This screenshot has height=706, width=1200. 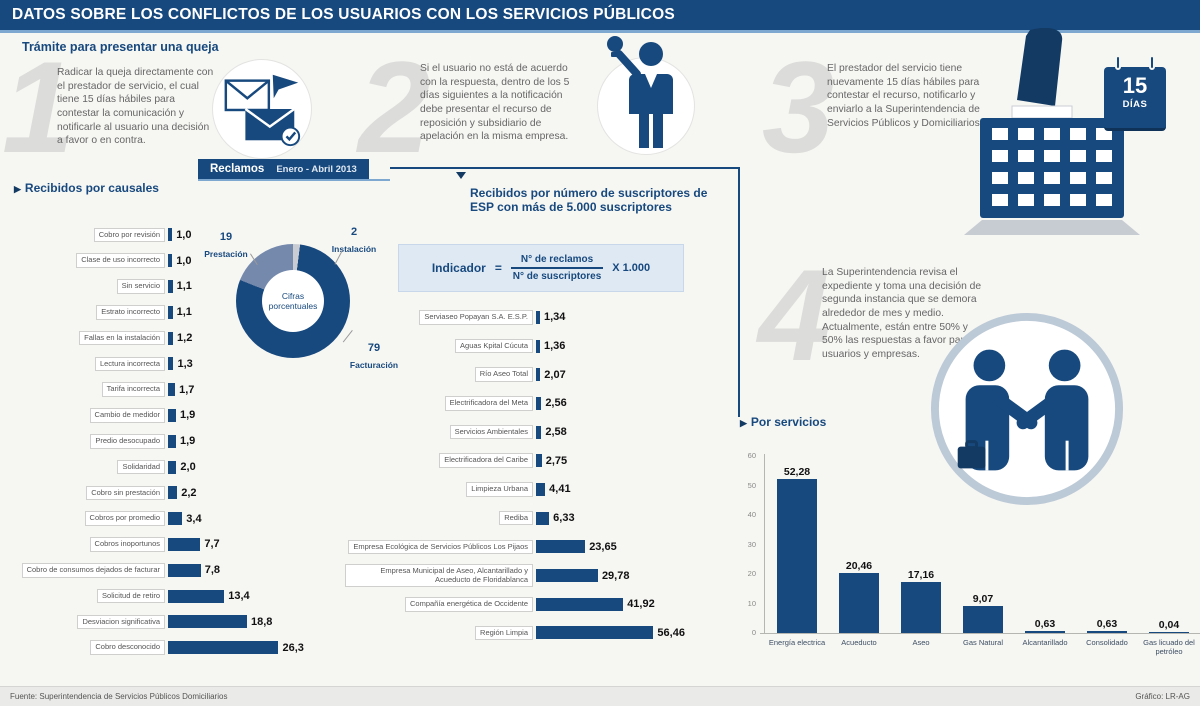 What do you see at coordinates (189, 492) in the screenshot?
I see `causales-value: 2,2` at bounding box center [189, 492].